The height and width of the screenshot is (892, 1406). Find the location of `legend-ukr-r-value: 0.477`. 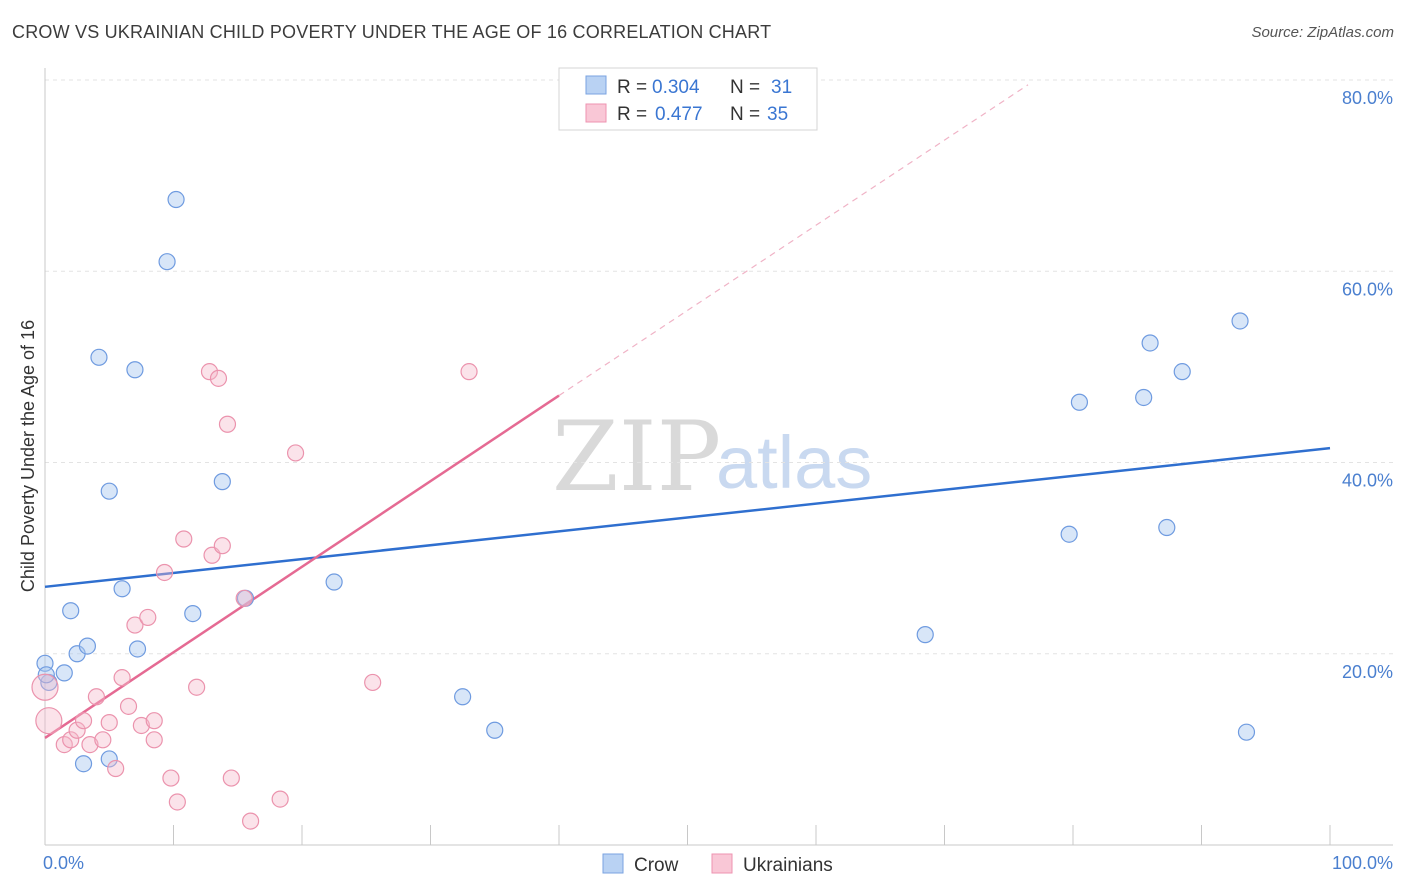

legend-ukr-r-value: 0.477 is located at coordinates (679, 114).